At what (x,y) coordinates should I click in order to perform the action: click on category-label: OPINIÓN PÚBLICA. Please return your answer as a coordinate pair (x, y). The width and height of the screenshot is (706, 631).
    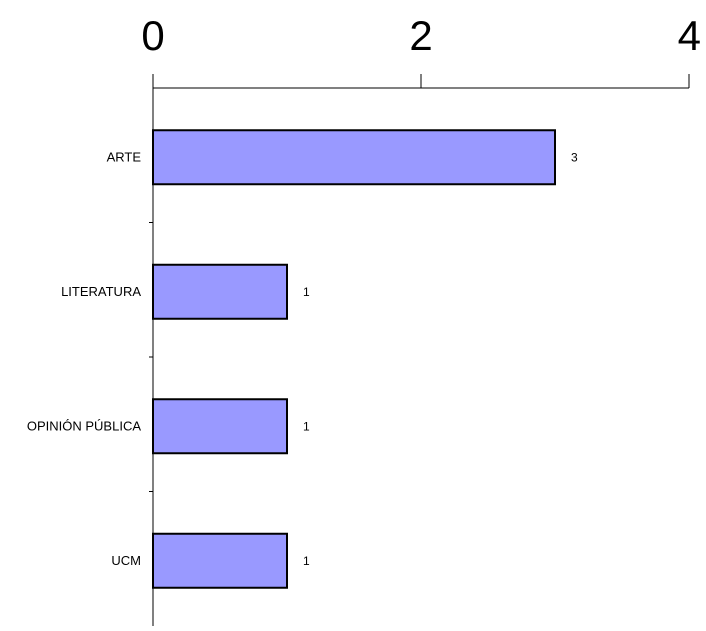
    Looking at the image, I should click on (84, 425).